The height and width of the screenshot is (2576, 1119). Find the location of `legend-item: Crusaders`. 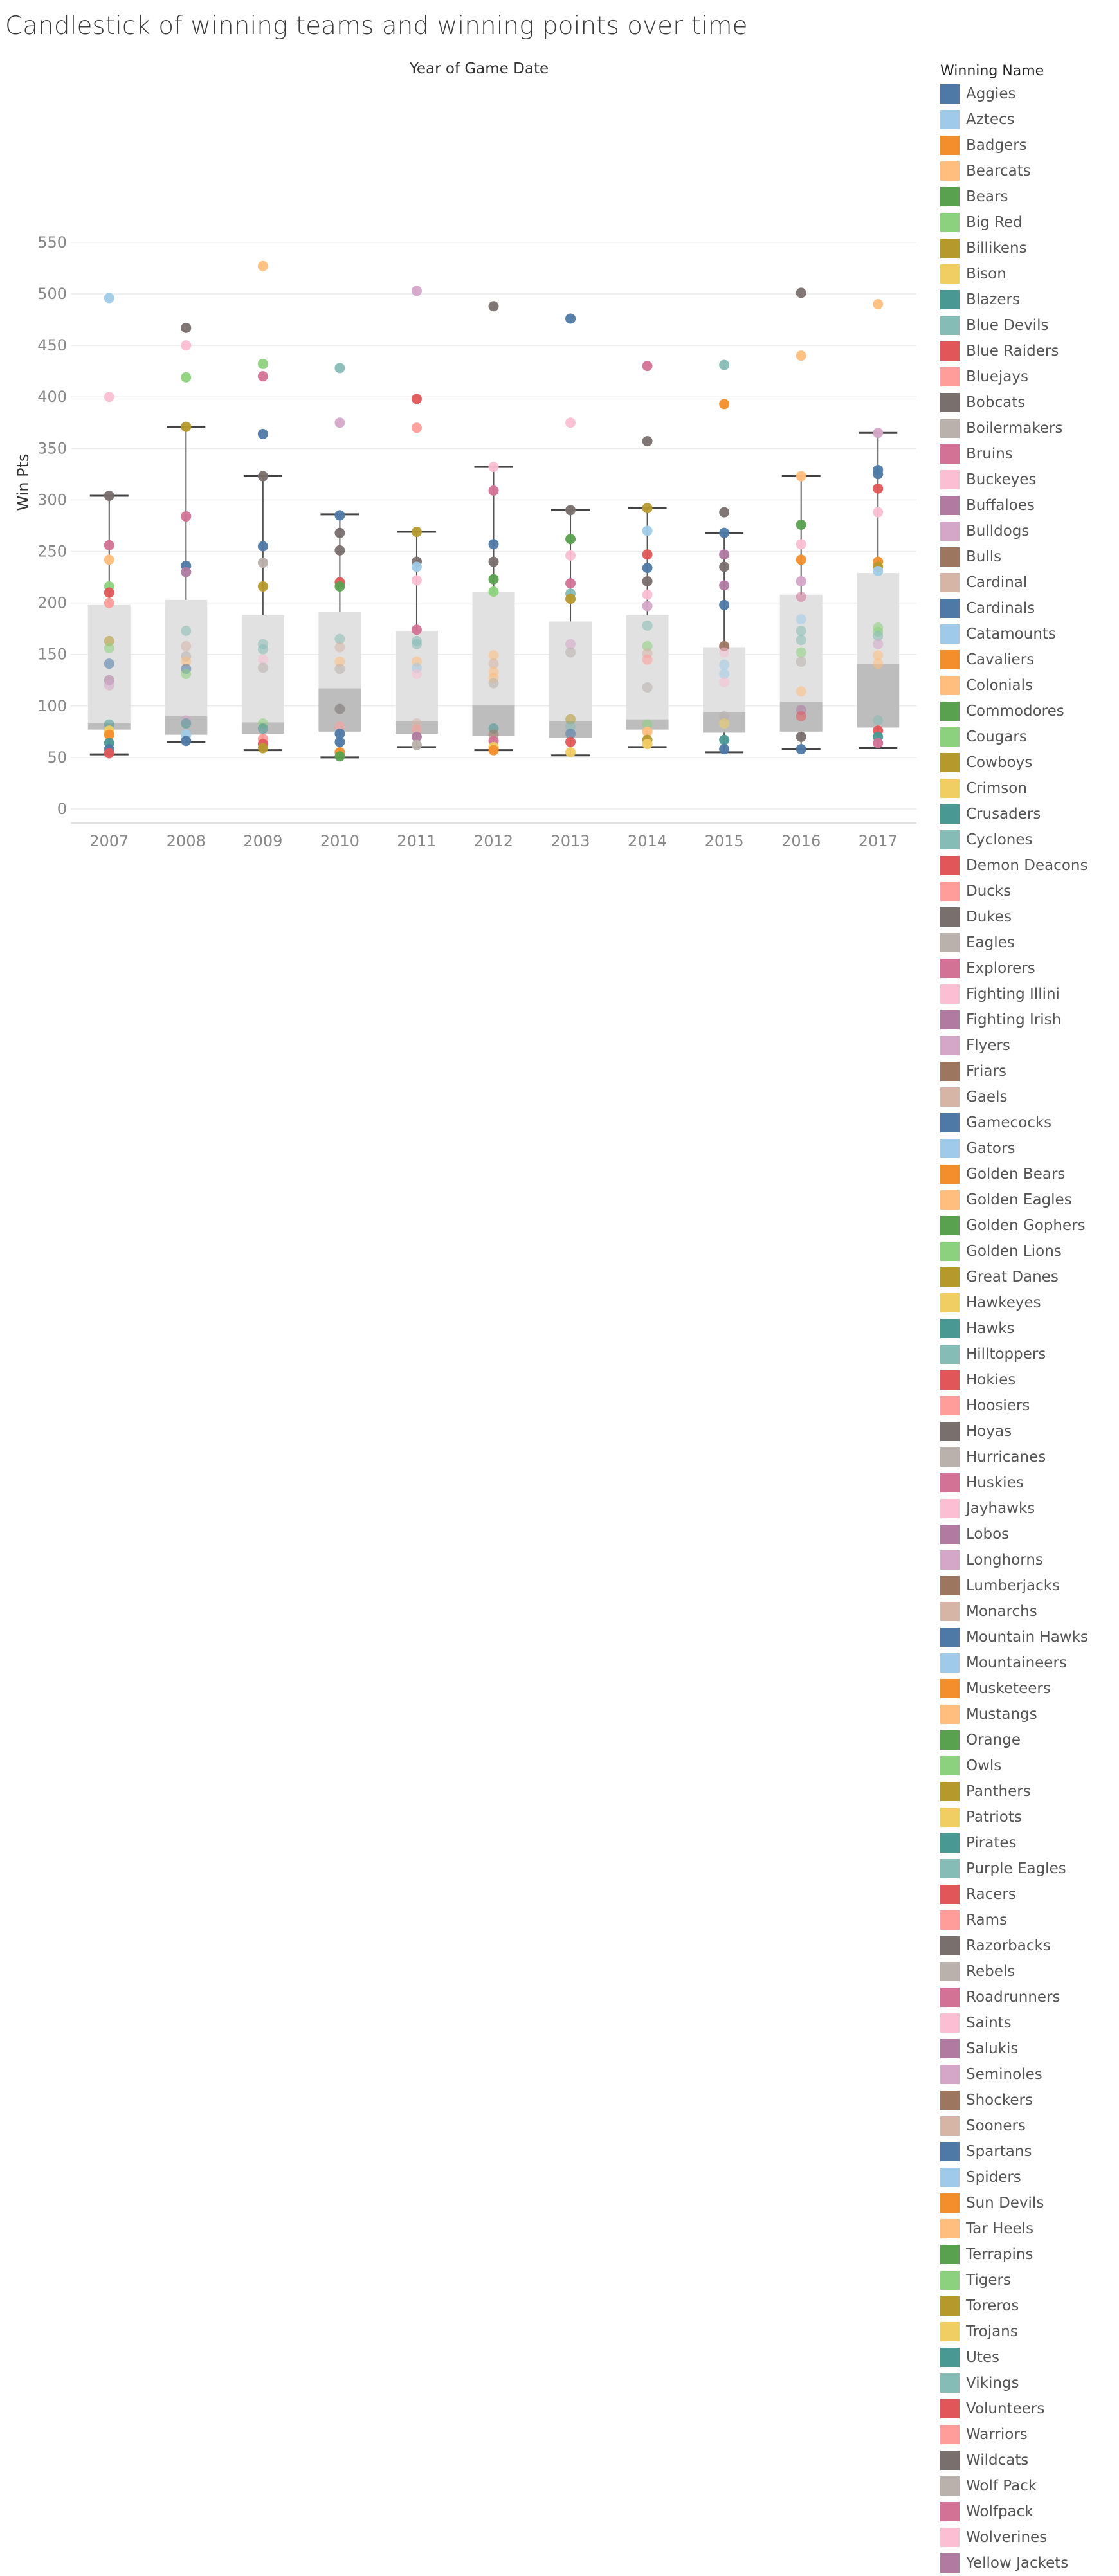

legend-item: Crusaders is located at coordinates (1027, 814).